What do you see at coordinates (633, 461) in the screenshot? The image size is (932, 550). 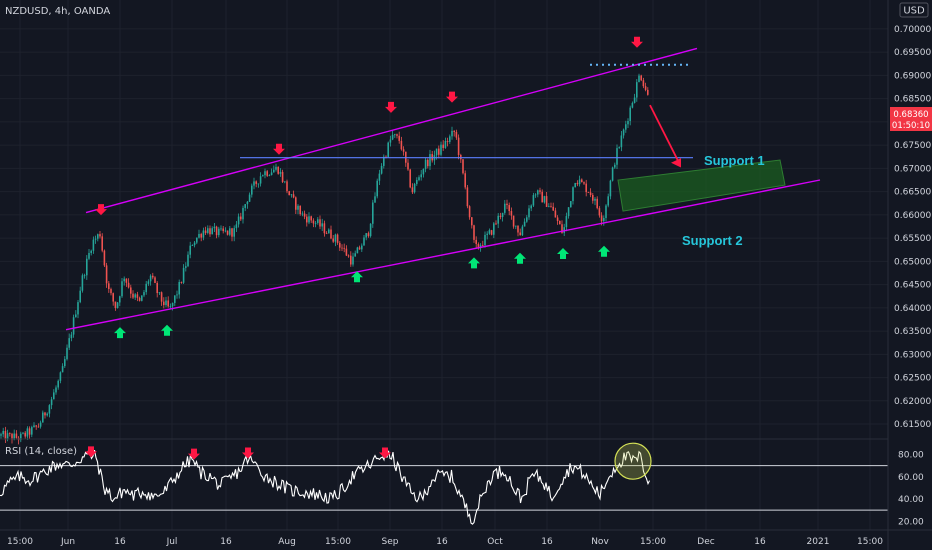 I see `rsi-highlight-circle` at bounding box center [633, 461].